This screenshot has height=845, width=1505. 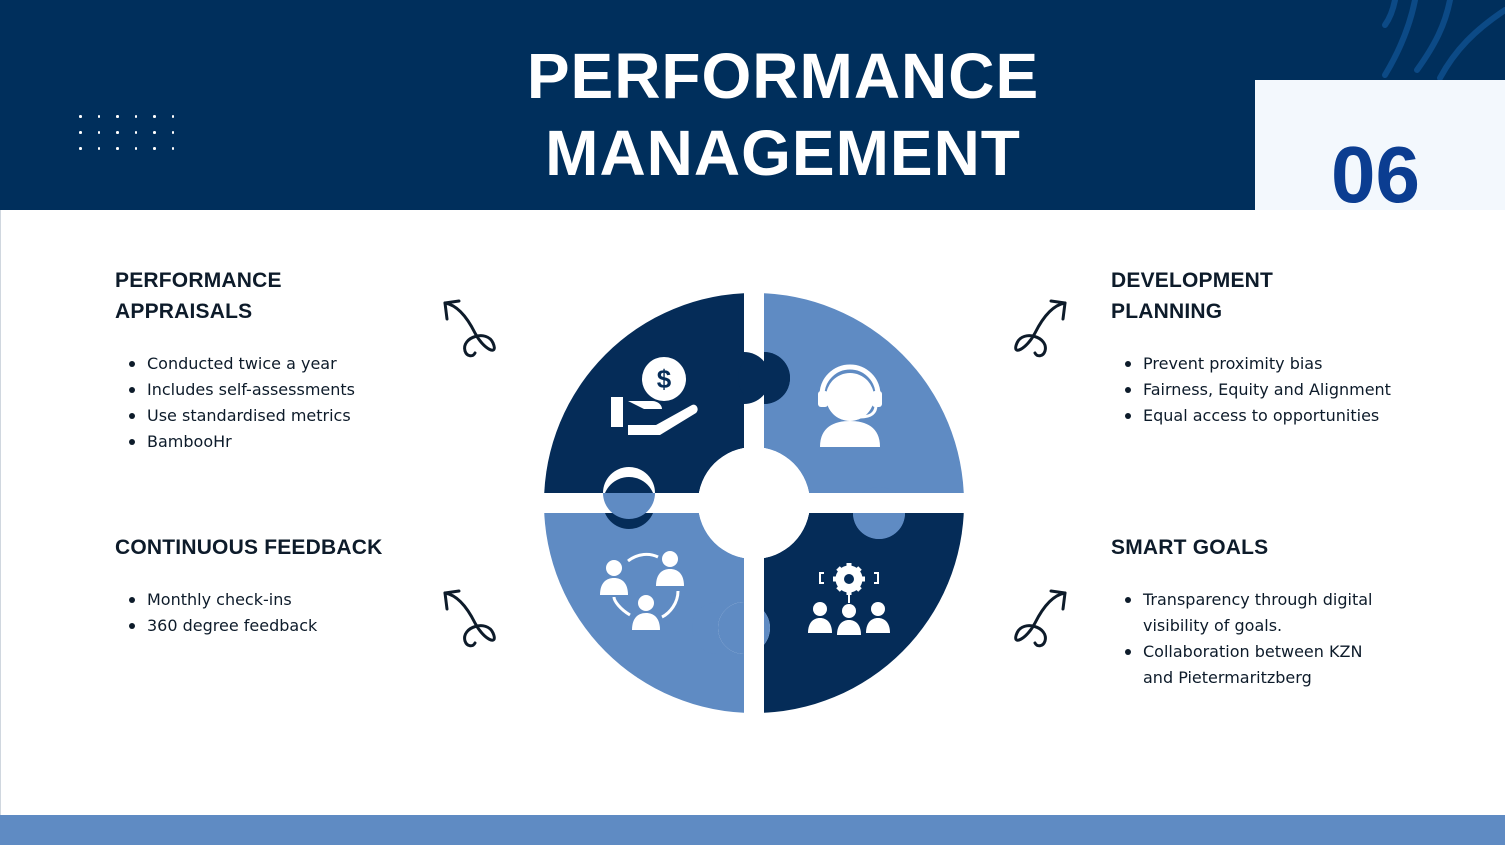 What do you see at coordinates (126, 132) in the screenshot?
I see `dot-grid-decoration` at bounding box center [126, 132].